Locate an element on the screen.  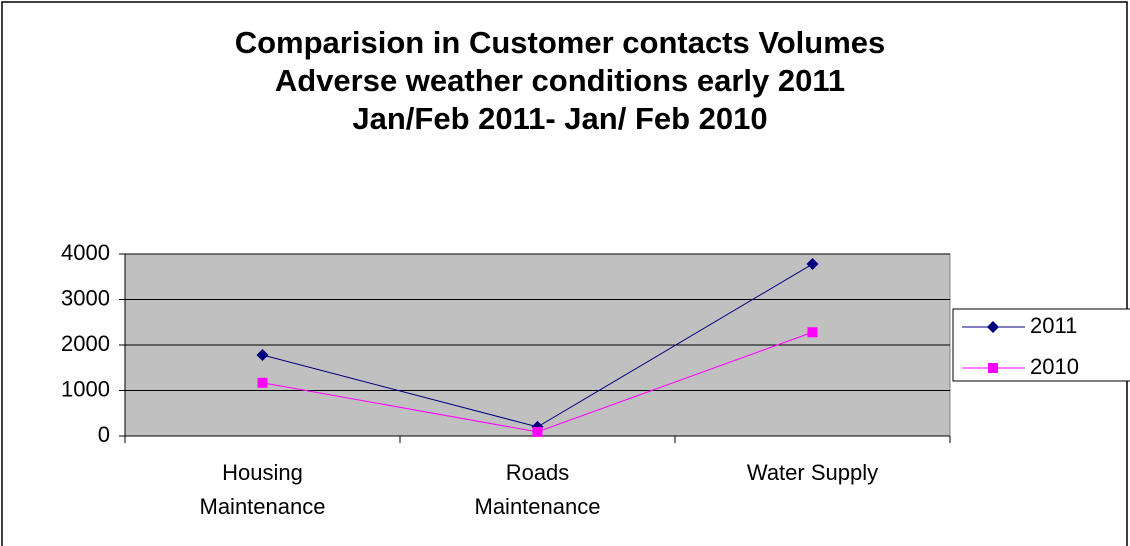
y-tick-label: 1000 is located at coordinates (85, 388).